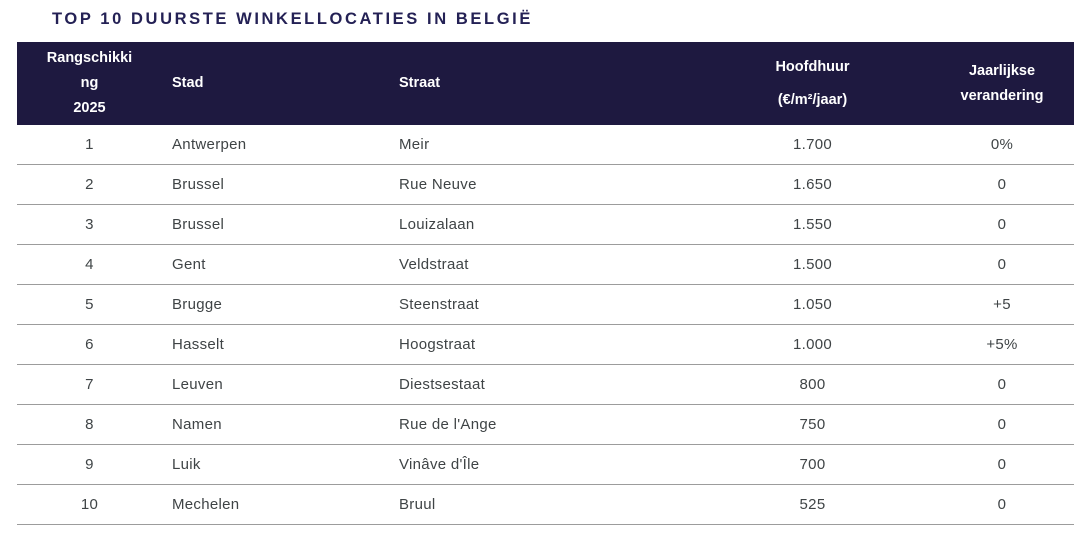 Image resolution: width=1089 pixels, height=544 pixels. What do you see at coordinates (812, 145) in the screenshot?
I see `cell-hoofdhuur: 1.700` at bounding box center [812, 145].